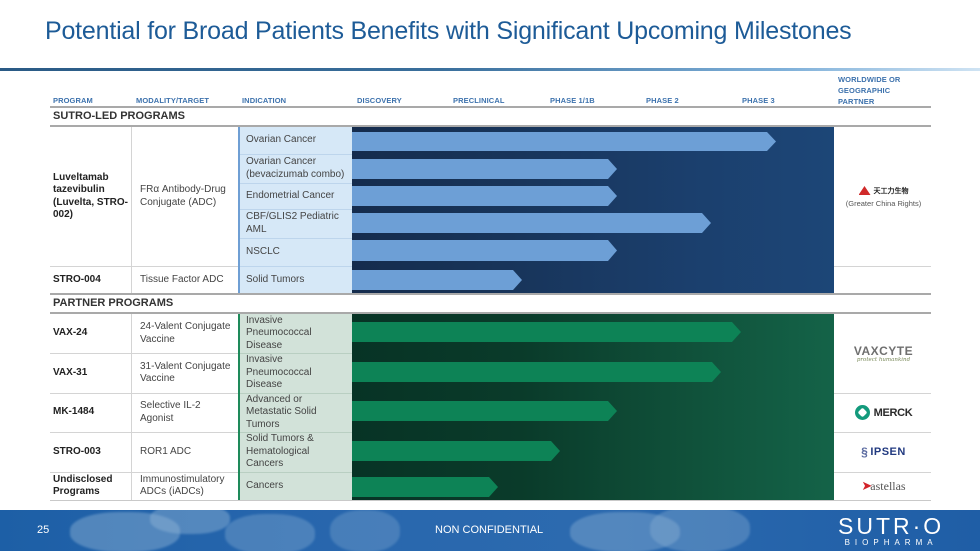 The image size is (980, 551). What do you see at coordinates (182, 485) in the screenshot?
I see `program-modality: Immunostimulatory ADCs (iADCs)` at bounding box center [182, 485].